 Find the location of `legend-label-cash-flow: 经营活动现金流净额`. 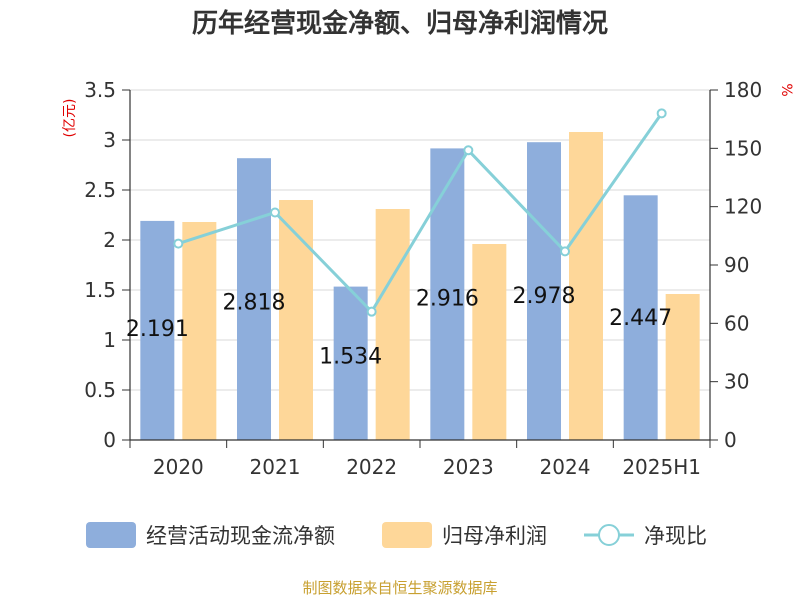

legend-label-cash-flow: 经营活动现金流净额 is located at coordinates (240, 536).